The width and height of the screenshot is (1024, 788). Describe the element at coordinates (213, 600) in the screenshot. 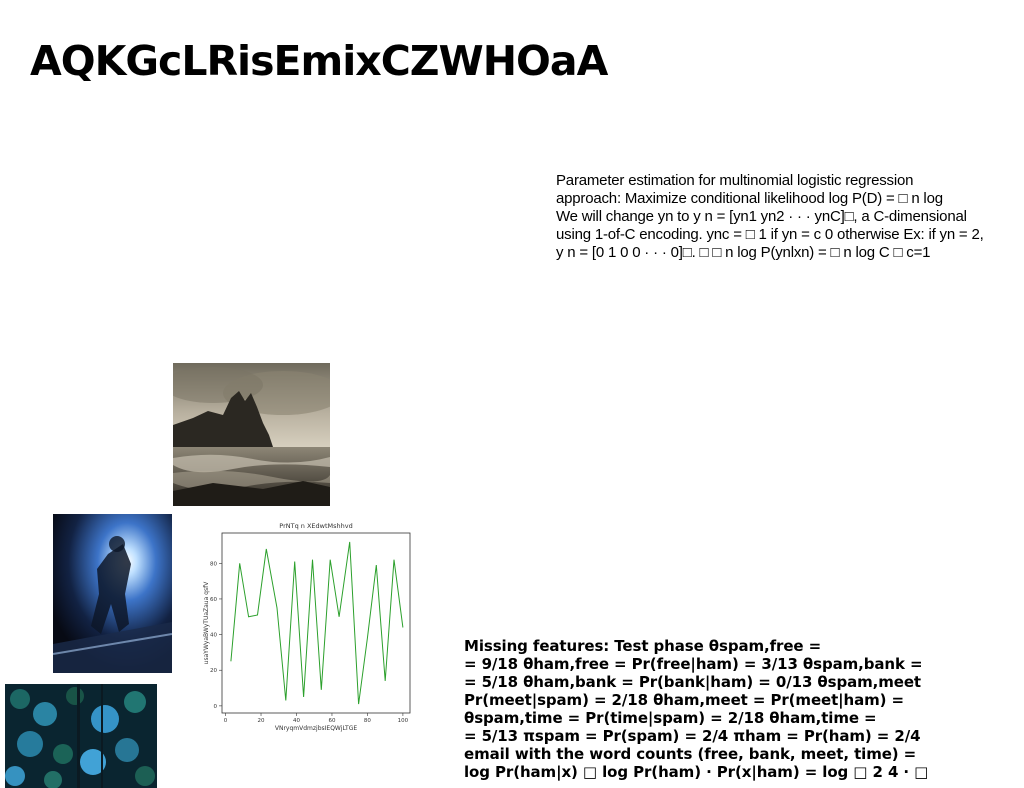

I see `y-tick-label: 60` at that location.